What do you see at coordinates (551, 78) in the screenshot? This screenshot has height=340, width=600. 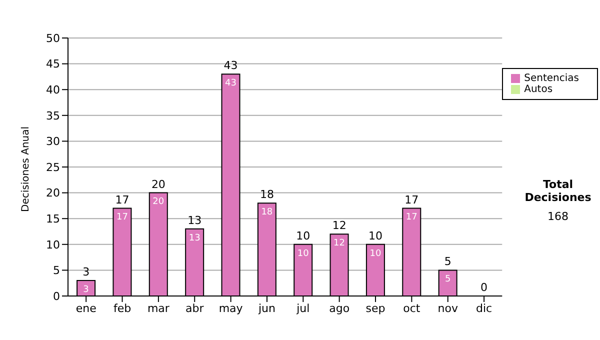 I see `legend-label: Sentencias` at bounding box center [551, 78].